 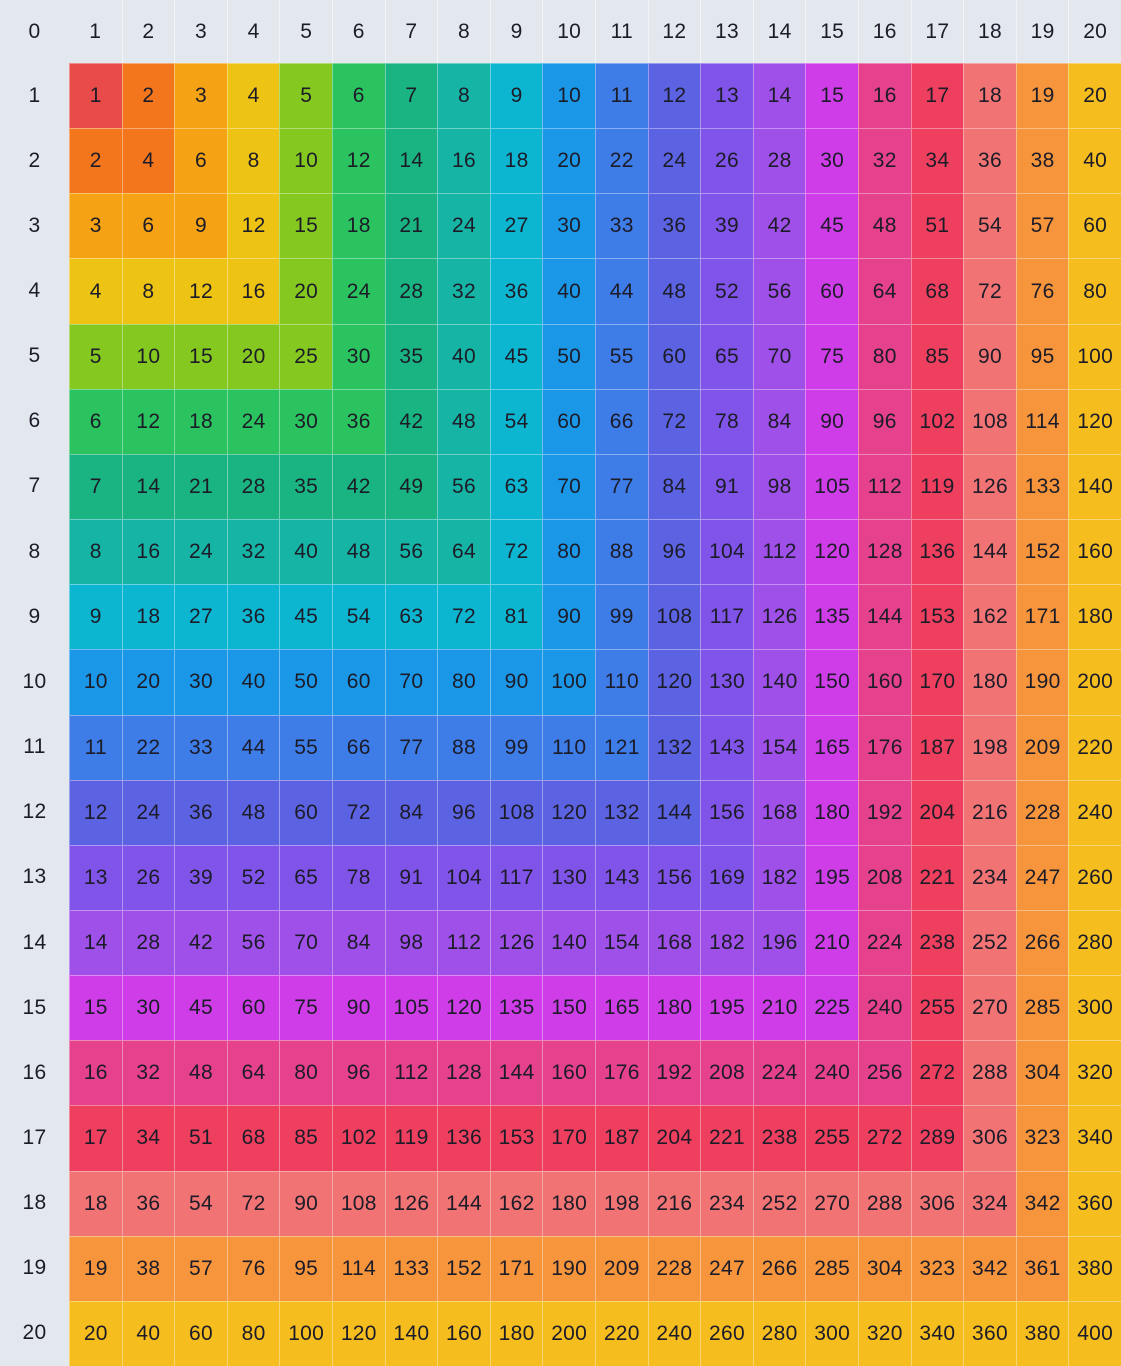 What do you see at coordinates (989, 617) in the screenshot?
I see `product-cell: 162` at bounding box center [989, 617].